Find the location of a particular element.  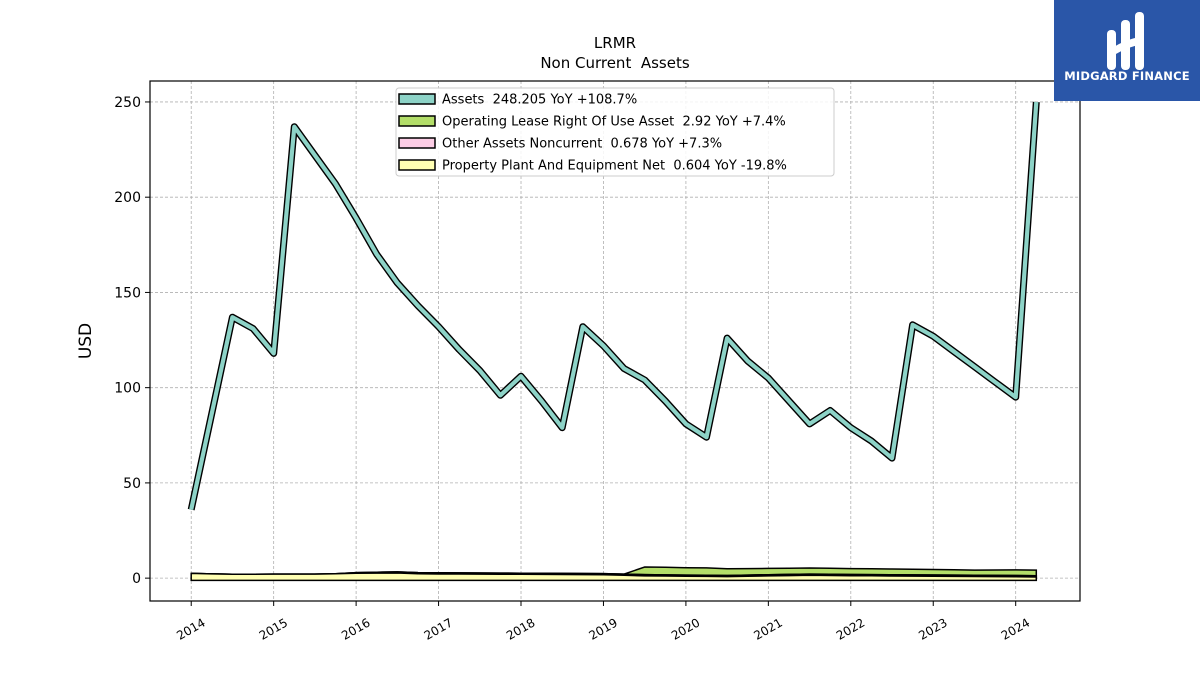

midgard-finance-logo: MIDGARD FINANCE is located at coordinates (1127, 50).